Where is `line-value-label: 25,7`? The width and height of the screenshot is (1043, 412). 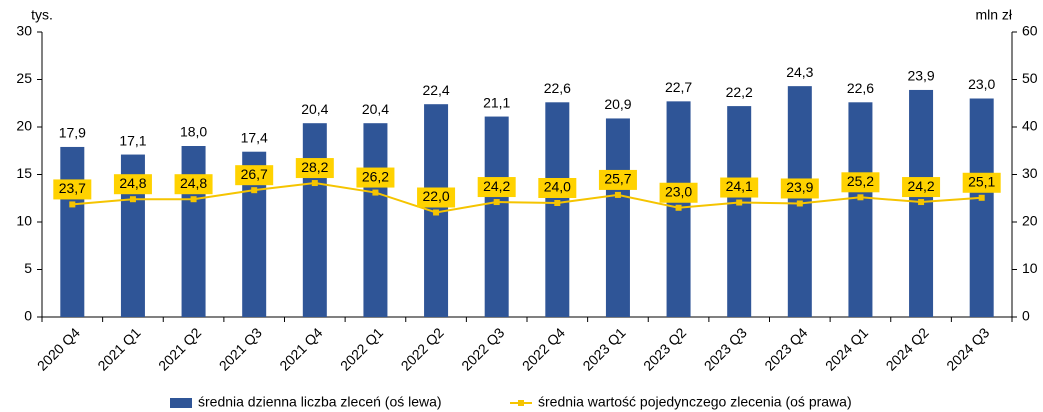 line-value-label: 25,7 is located at coordinates (617, 179).